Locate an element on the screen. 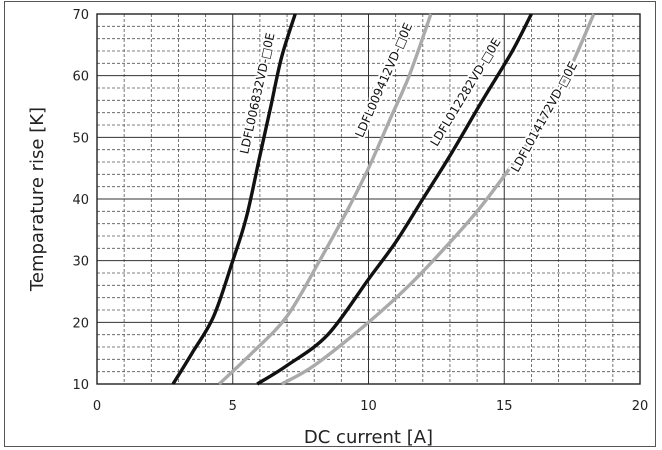  y-axis-title: Temparature rise [K] is located at coordinates (37, 199).